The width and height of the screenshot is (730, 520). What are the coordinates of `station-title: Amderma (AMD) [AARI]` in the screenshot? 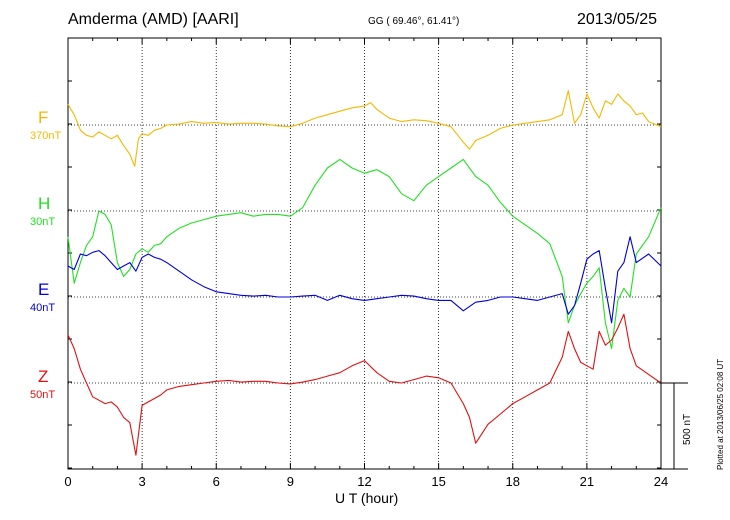 It's located at (153, 19).